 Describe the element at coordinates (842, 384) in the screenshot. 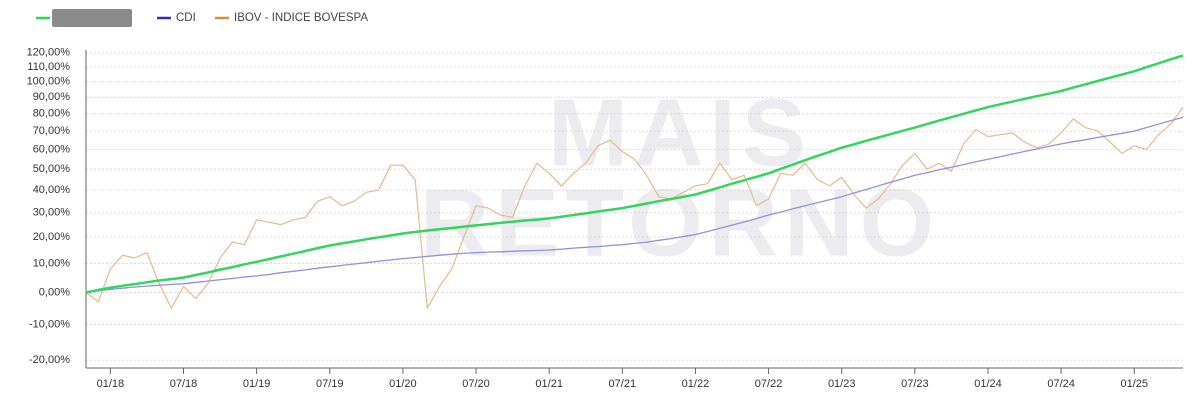

I see `x-tick-label: 01/23` at that location.